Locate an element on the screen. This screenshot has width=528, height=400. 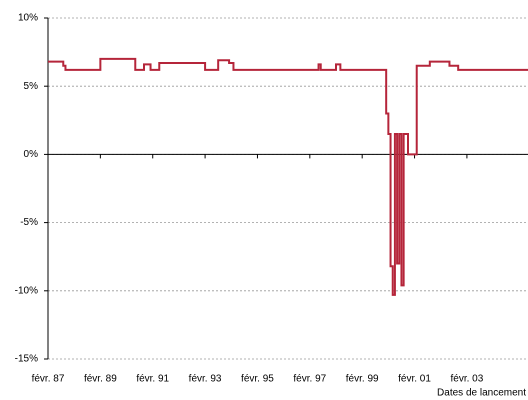
x-tick-label: févr. 99 is located at coordinates (362, 379).